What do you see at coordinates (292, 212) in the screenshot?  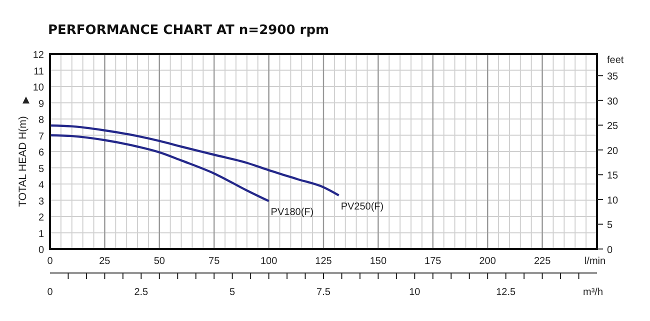 I see `series-label: PV180(F)` at bounding box center [292, 212].